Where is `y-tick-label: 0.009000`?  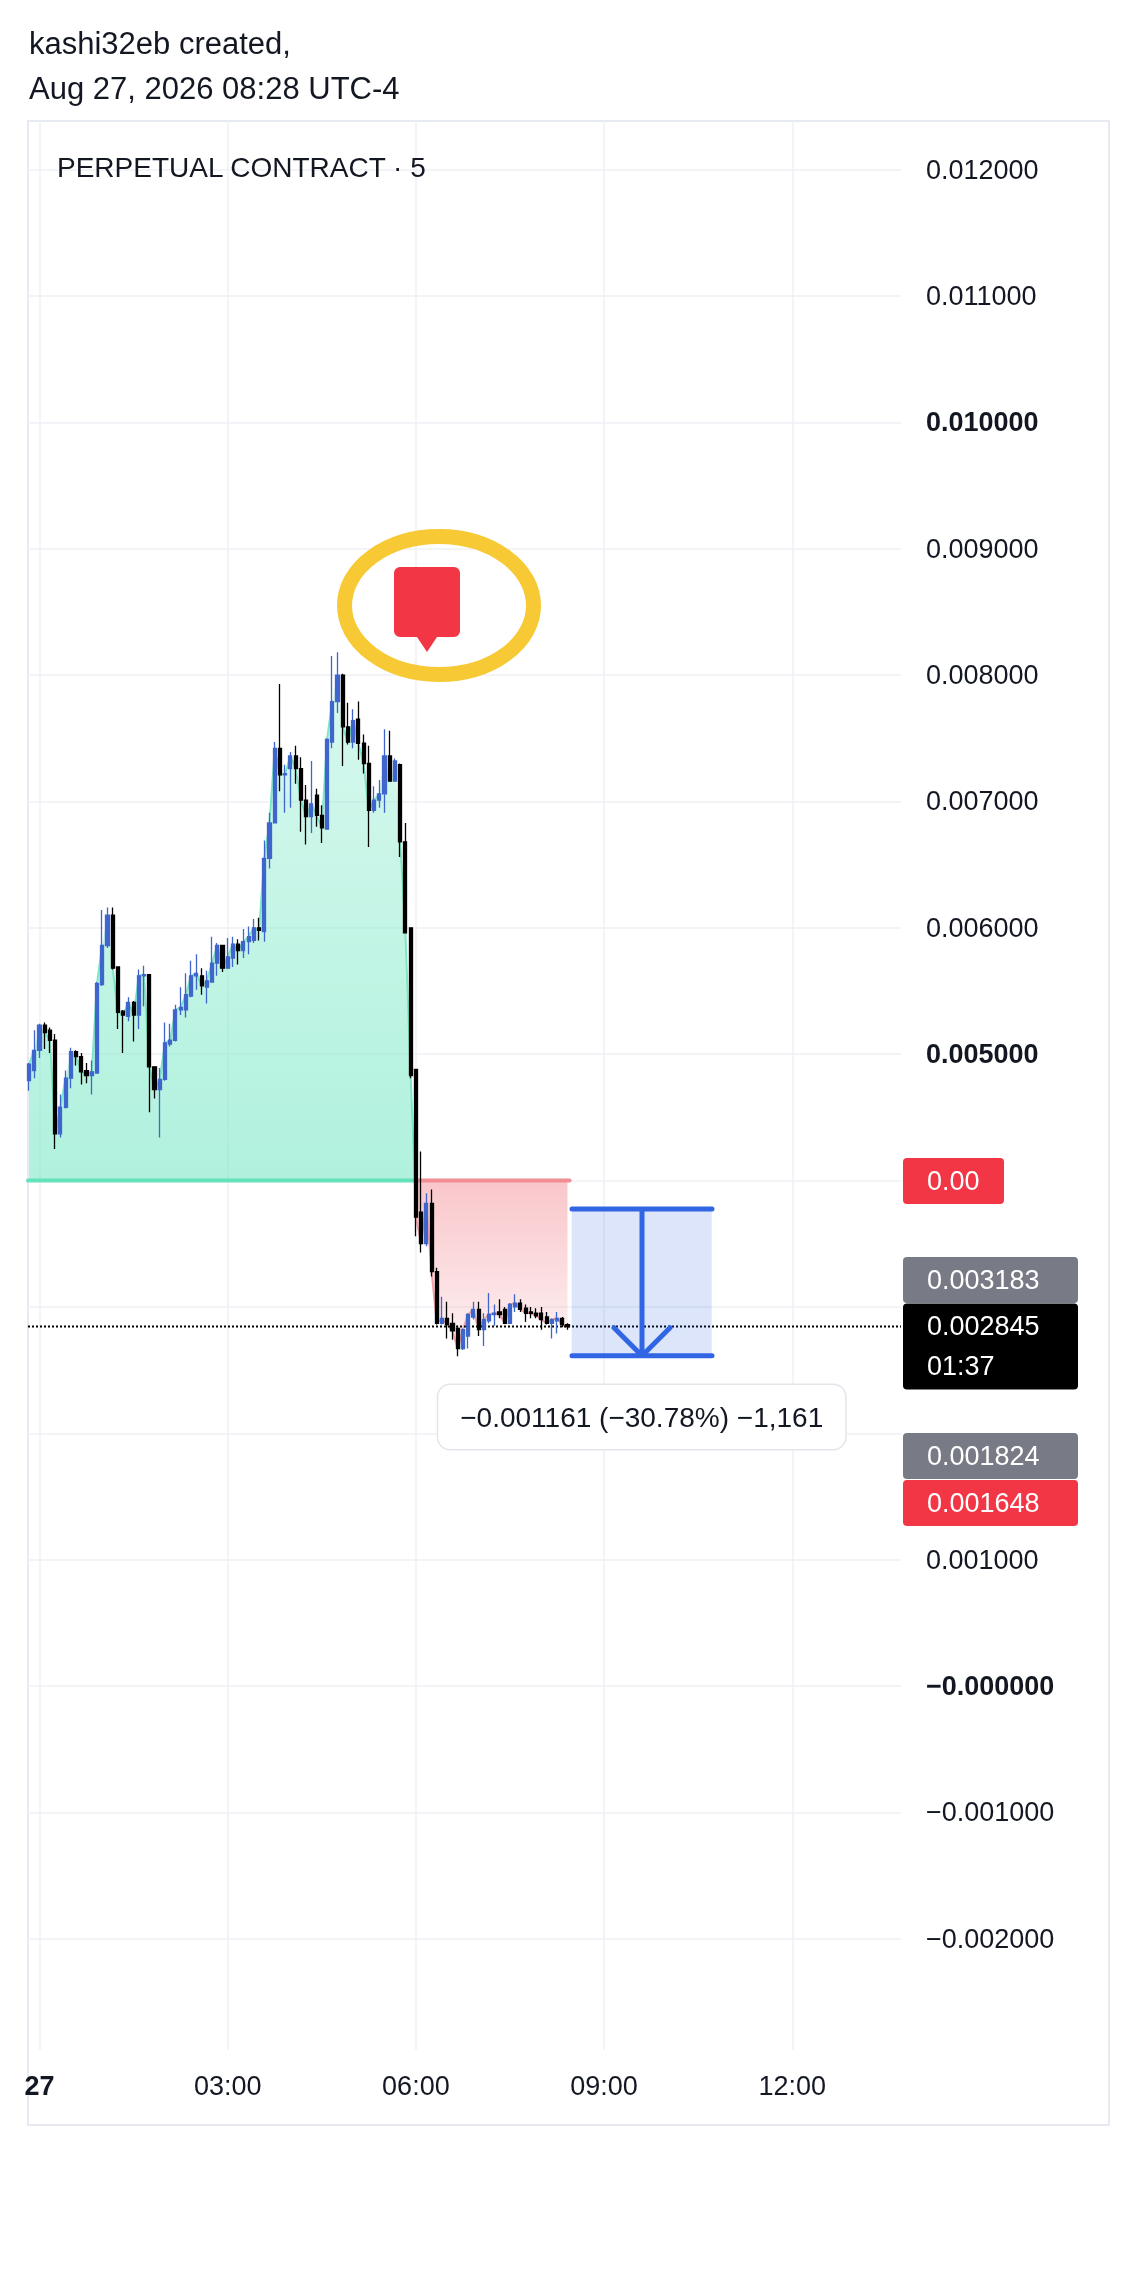 y-tick-label: 0.009000 is located at coordinates (982, 548).